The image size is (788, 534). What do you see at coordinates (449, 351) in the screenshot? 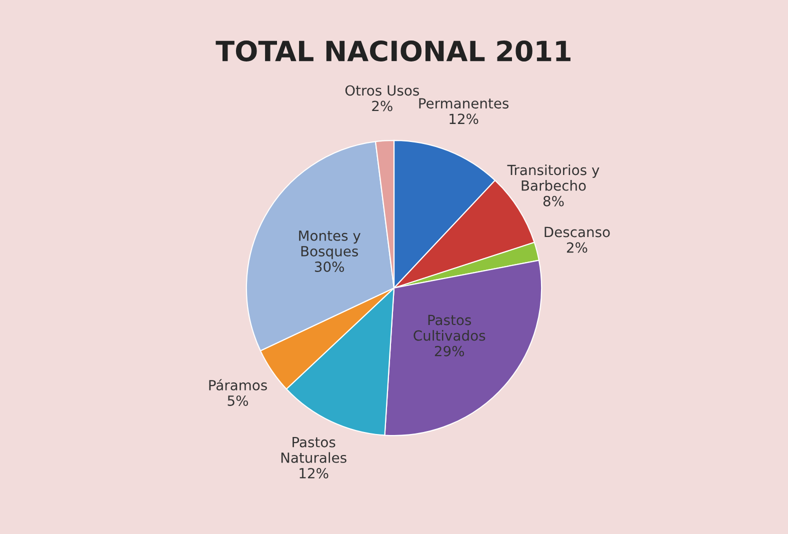
I see `data-label: 29%` at bounding box center [449, 351].